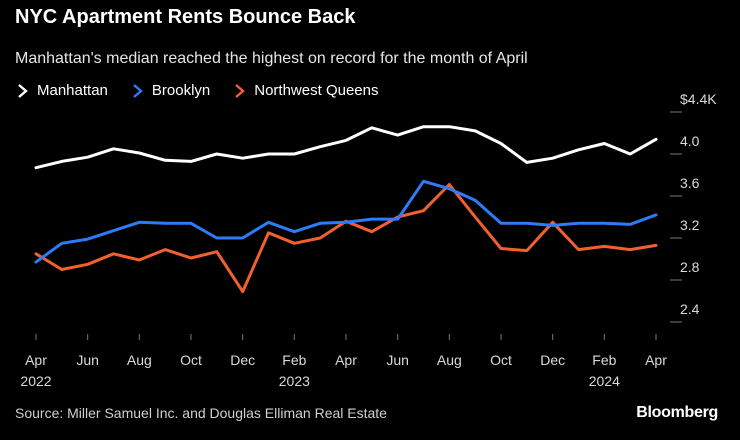 Image resolution: width=740 pixels, height=440 pixels. I want to click on y-tick-label: 2.4, so click(690, 309).